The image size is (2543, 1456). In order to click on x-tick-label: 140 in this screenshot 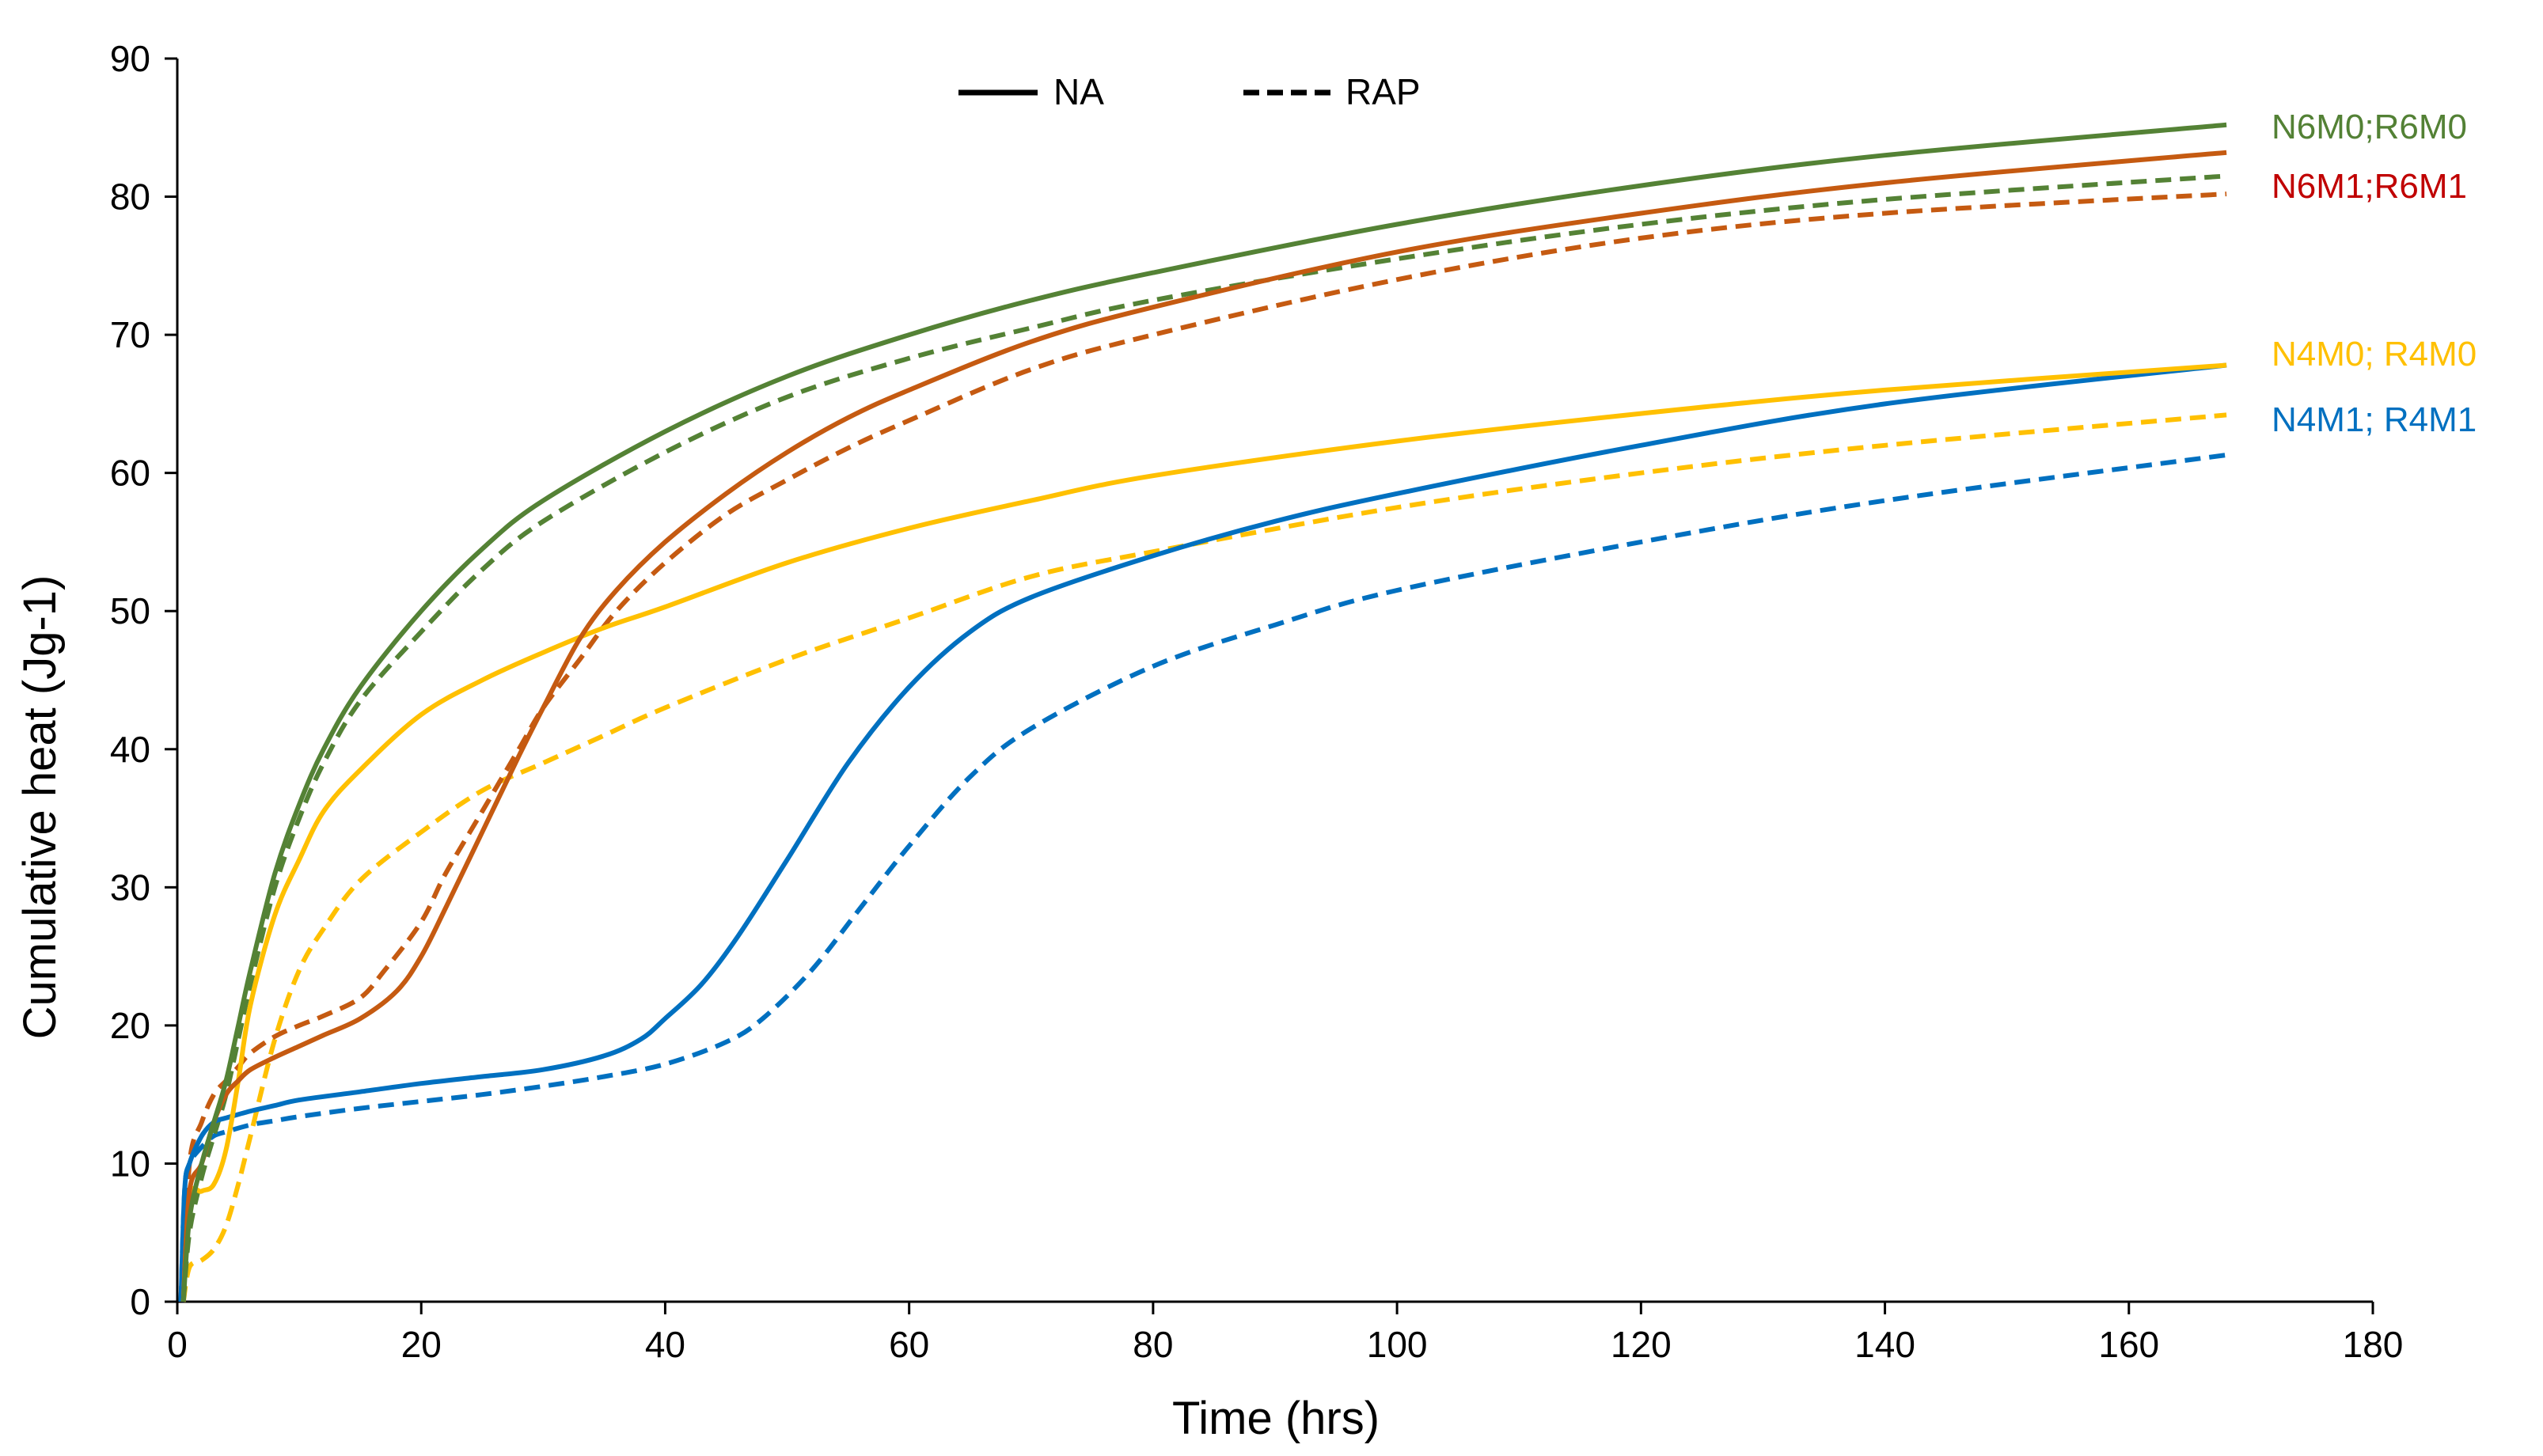, I will do `click(1884, 1344)`.